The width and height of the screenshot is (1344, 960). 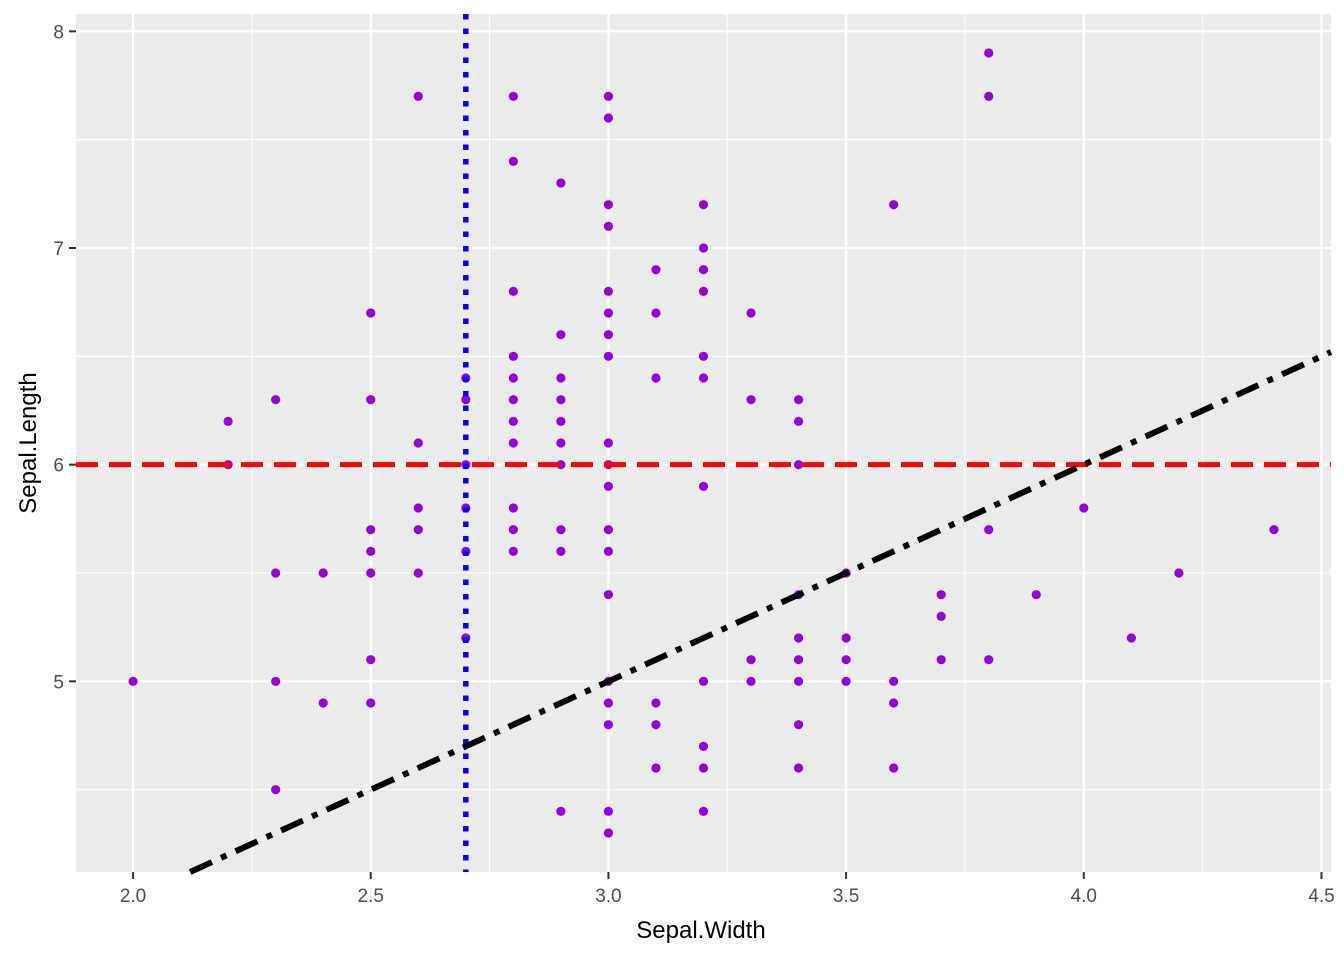 What do you see at coordinates (58, 249) in the screenshot?
I see `y-tick-label: 7` at bounding box center [58, 249].